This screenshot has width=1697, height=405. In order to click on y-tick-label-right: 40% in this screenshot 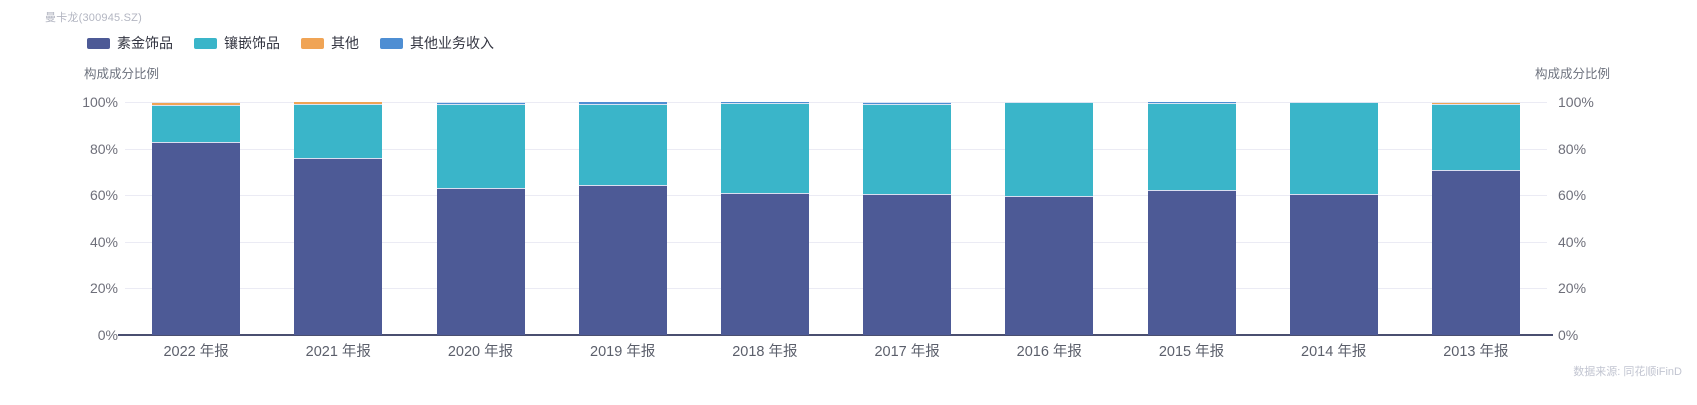, I will do `click(1572, 241)`.